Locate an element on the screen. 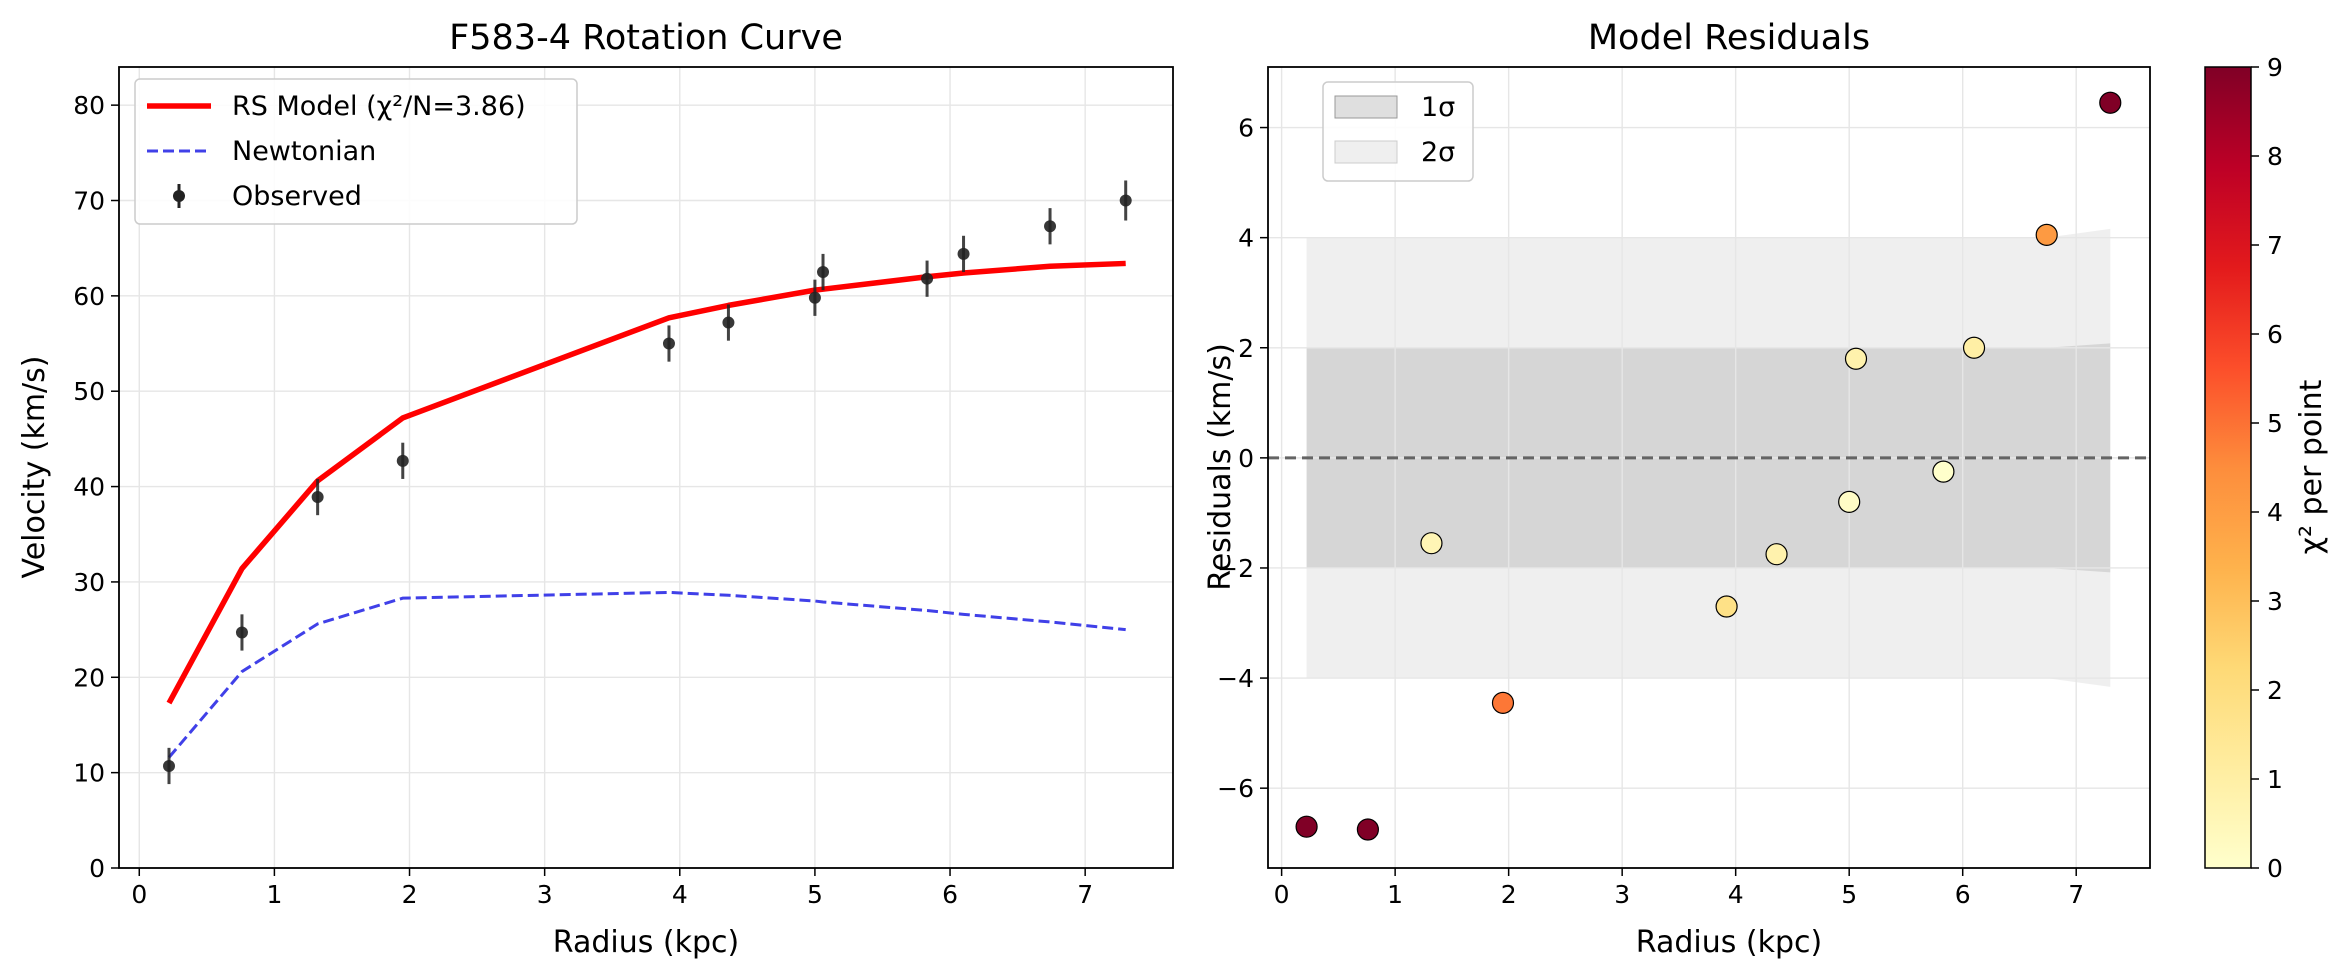 The image size is (2339, 980). left-x-tick-label: 0 is located at coordinates (139, 894).